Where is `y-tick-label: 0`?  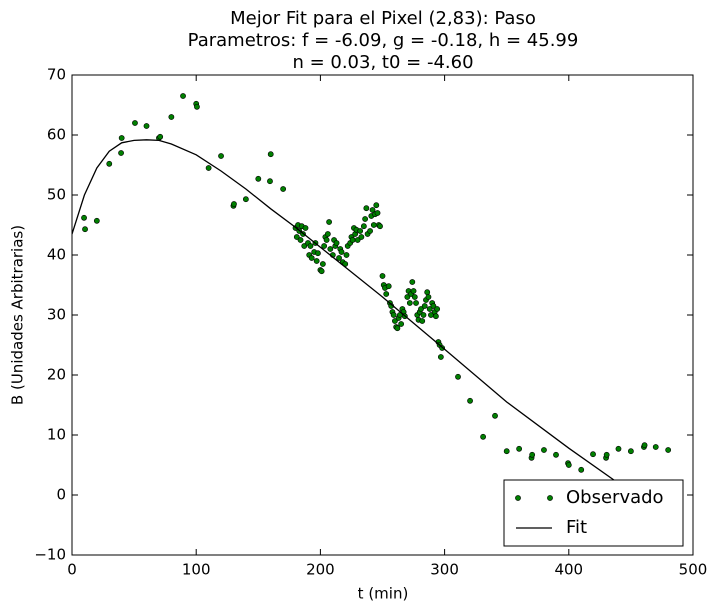
y-tick-label: 0 is located at coordinates (61, 495).